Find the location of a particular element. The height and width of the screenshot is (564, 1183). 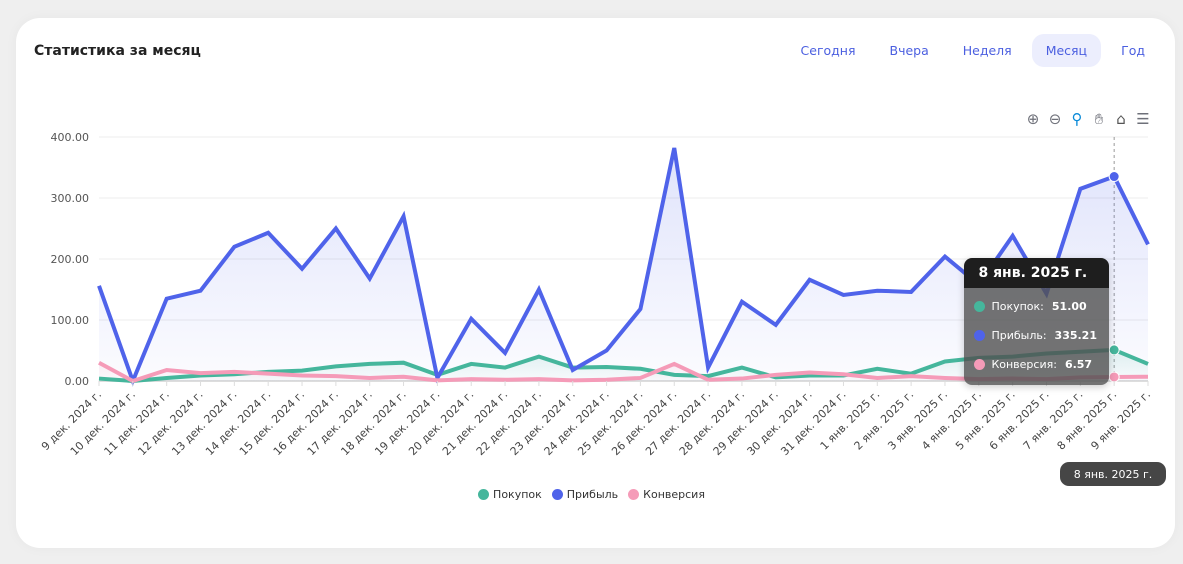

conversion-dot-icon is located at coordinates (980, 364).